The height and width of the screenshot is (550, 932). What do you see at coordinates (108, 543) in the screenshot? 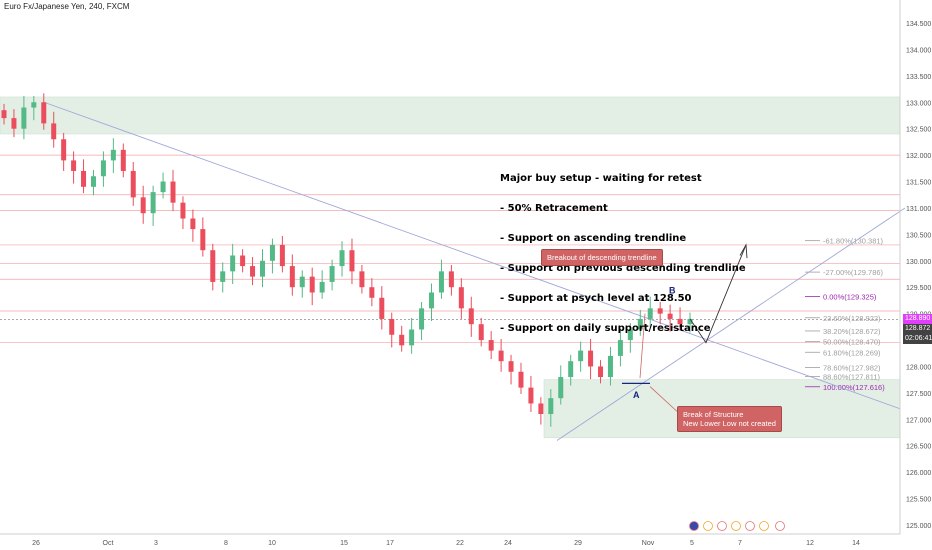
I see `x-tick-label: Oct` at bounding box center [108, 543].